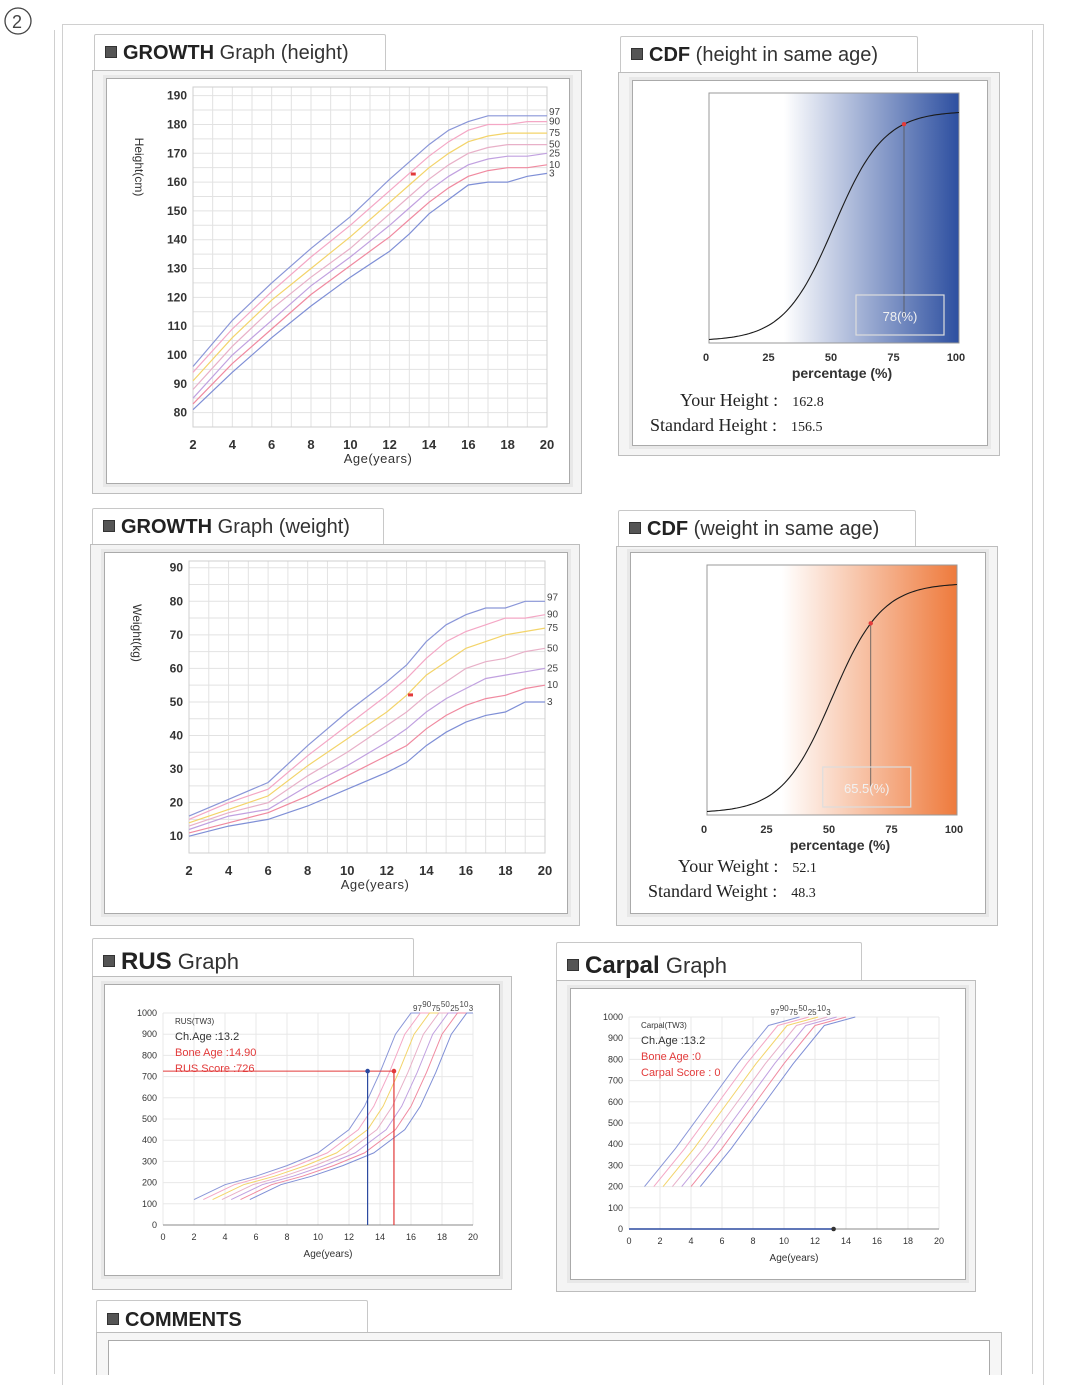 This screenshot has width=1080, height=1385. What do you see at coordinates (18, 21) in the screenshot?
I see `corner-handwritten-mark: 2` at bounding box center [18, 21].